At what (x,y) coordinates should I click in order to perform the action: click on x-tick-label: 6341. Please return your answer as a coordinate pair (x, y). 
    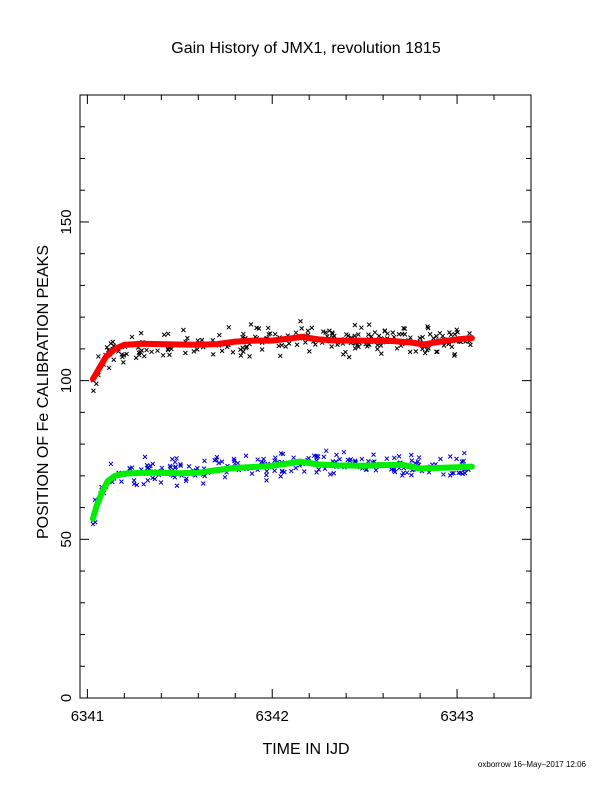
    Looking at the image, I should click on (87, 716).